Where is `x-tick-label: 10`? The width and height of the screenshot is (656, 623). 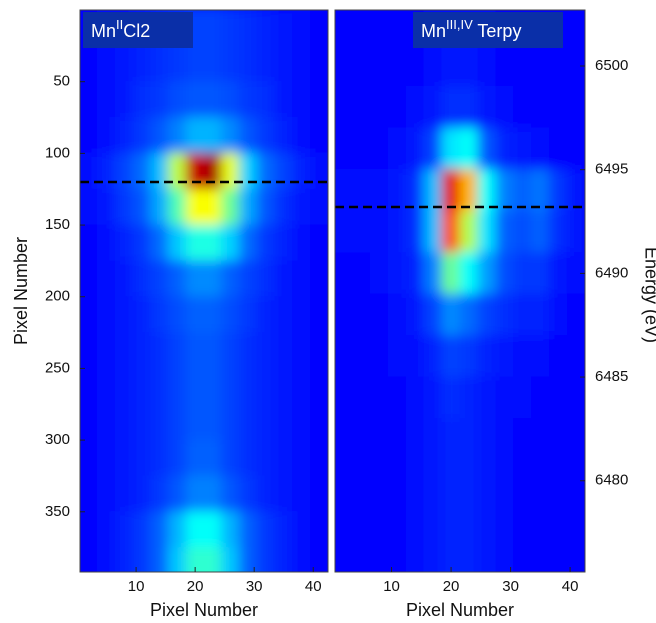
x-tick-label: 10 is located at coordinates (391, 586).